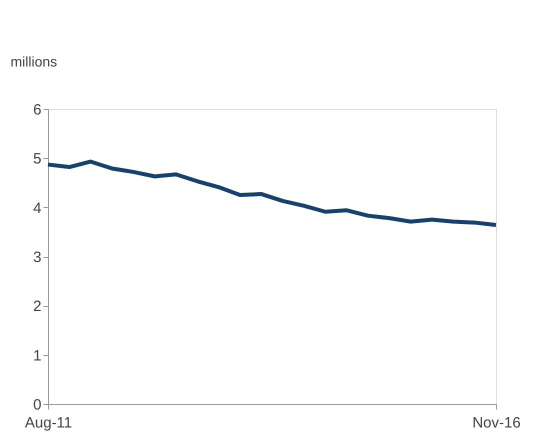 Image resolution: width=551 pixels, height=438 pixels. I want to click on x-tick-label: Aug-11, so click(48, 423).